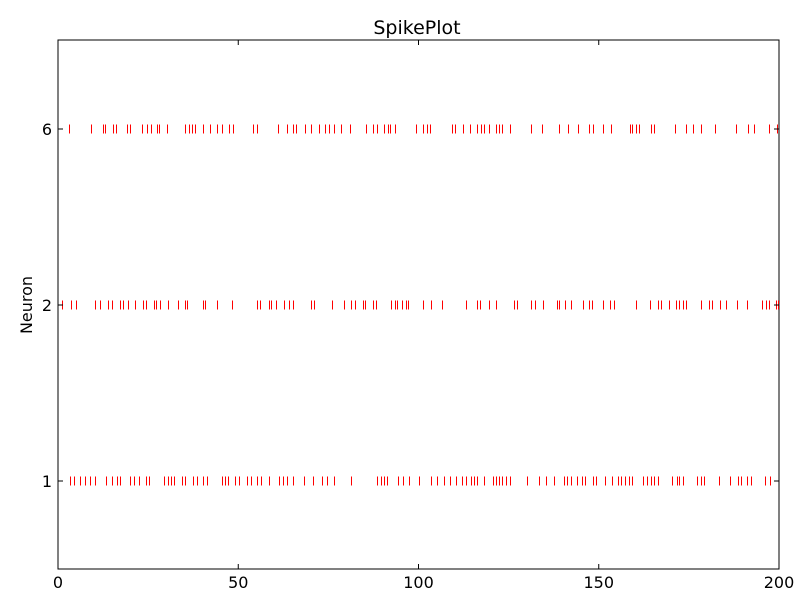 This screenshot has width=812, height=612. Describe the element at coordinates (598, 582) in the screenshot. I see `x-tick-label: 150` at that location.